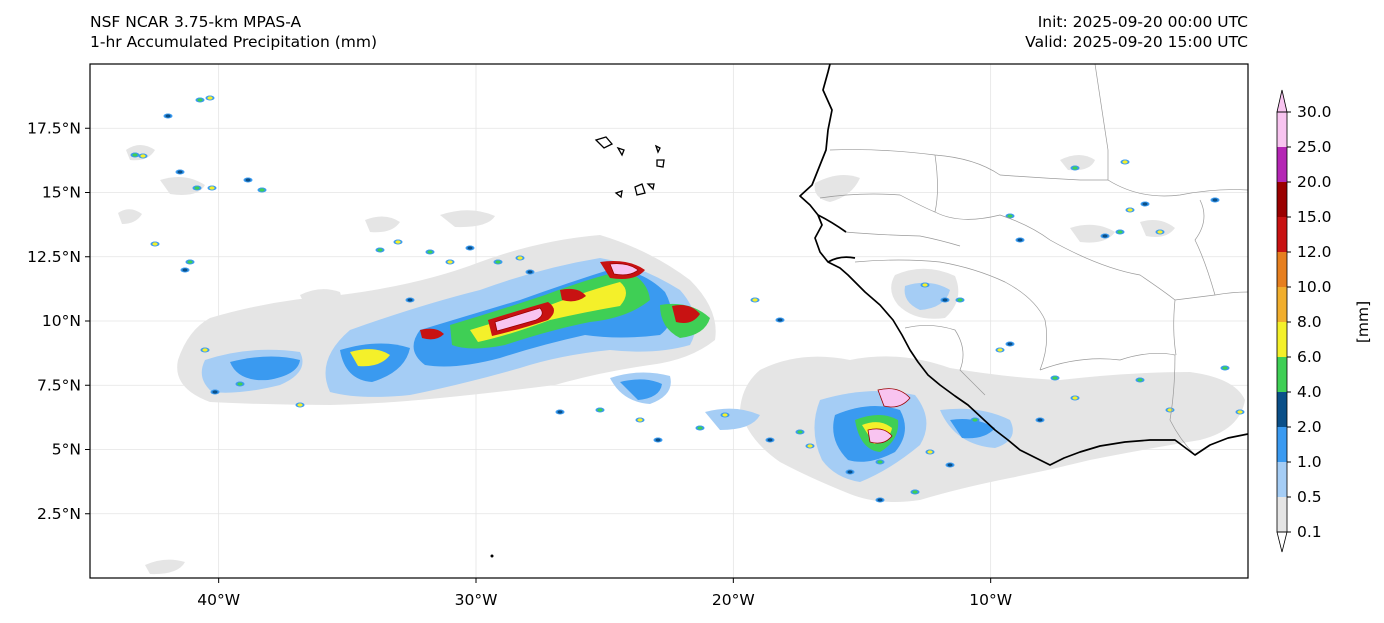 Image resolution: width=1384 pixels, height=623 pixels. Describe the element at coordinates (61, 321) in the screenshot. I see `lat-tick-label: 10°N` at that location.